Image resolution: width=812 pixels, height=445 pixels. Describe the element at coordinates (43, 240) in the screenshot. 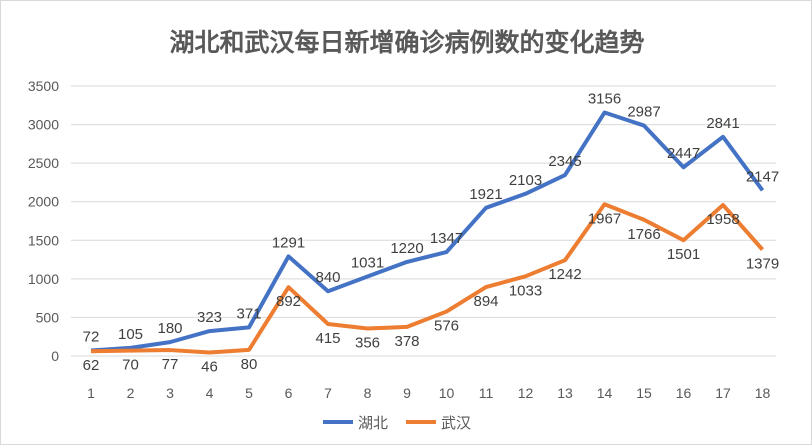

I see `y-tick-label: 1500` at that location.